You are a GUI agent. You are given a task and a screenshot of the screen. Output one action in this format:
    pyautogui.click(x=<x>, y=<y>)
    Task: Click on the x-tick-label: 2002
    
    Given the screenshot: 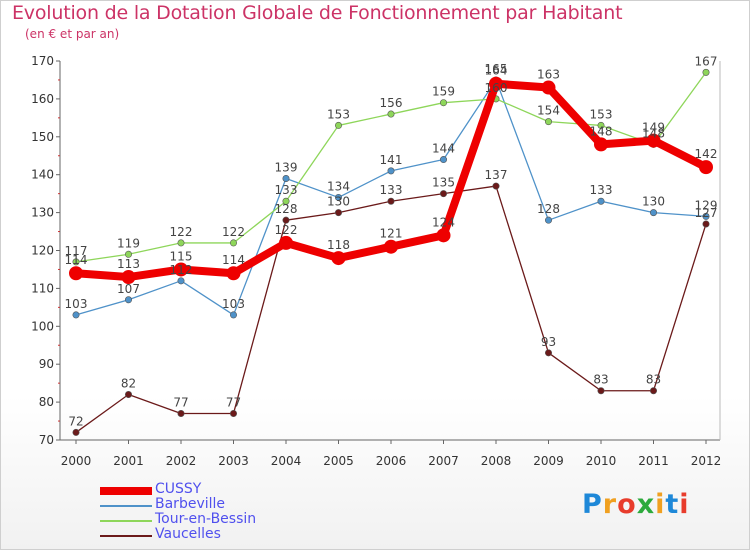 What is the action you would take?
    pyautogui.click(x=181, y=461)
    